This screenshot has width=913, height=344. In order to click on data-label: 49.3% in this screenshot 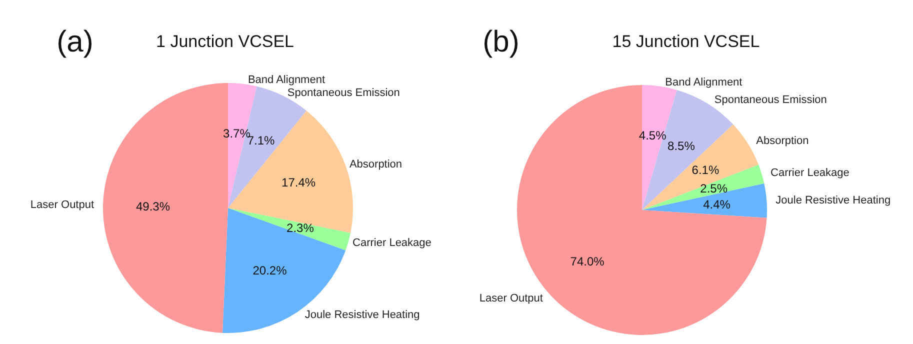, I will do `click(153, 206)`.